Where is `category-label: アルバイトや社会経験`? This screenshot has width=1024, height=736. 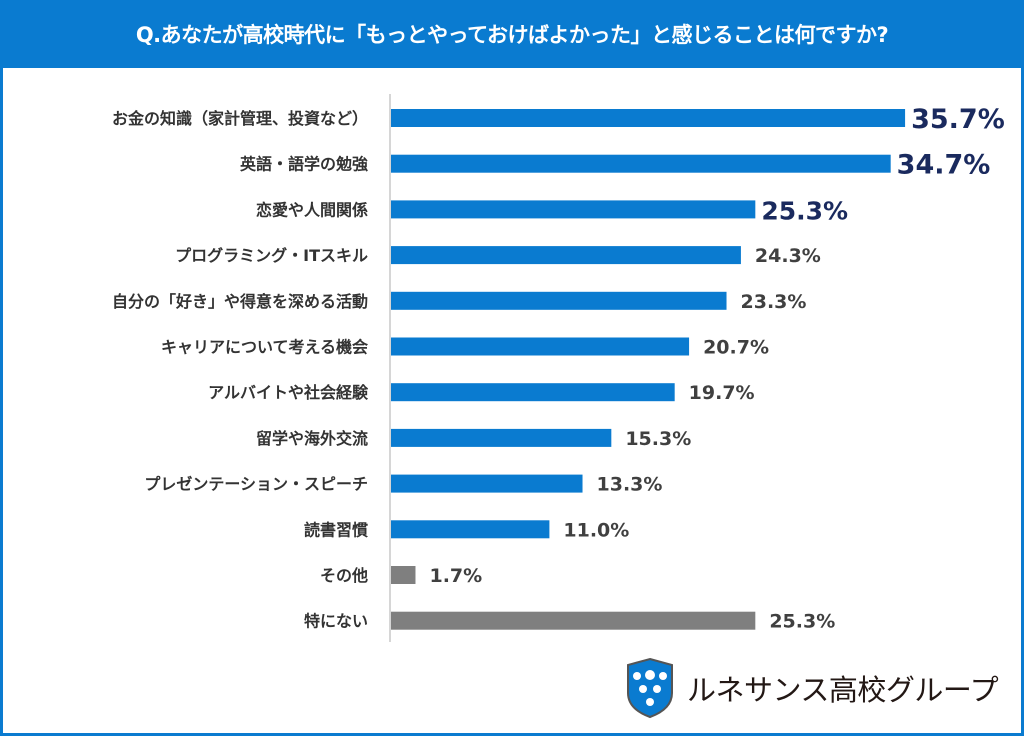 category-label: アルバイトや社会経験 is located at coordinates (288, 392).